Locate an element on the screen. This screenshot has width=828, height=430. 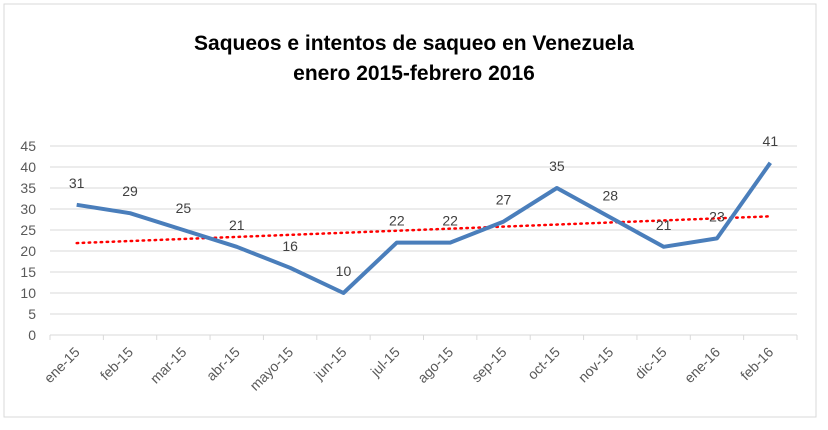
data-label: 25 is located at coordinates (184, 208).